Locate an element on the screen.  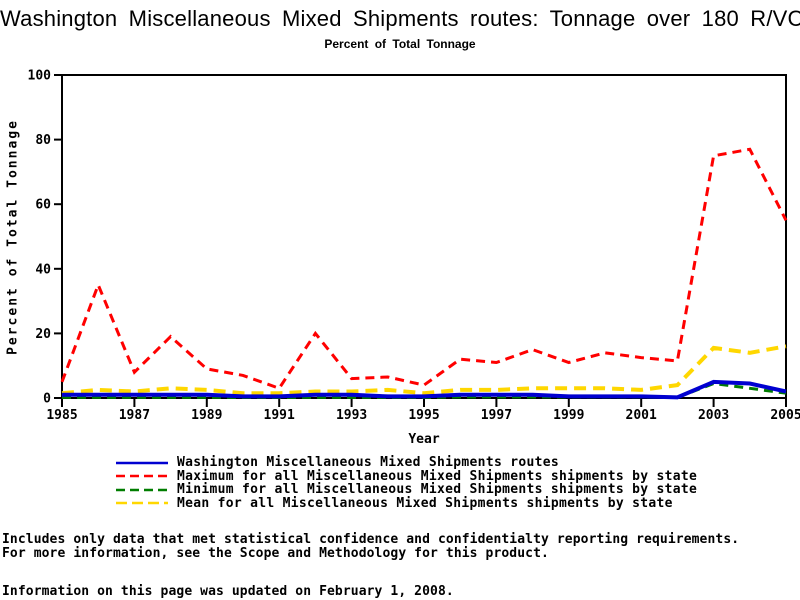
y-tick-label: 20 is located at coordinates (43, 334).